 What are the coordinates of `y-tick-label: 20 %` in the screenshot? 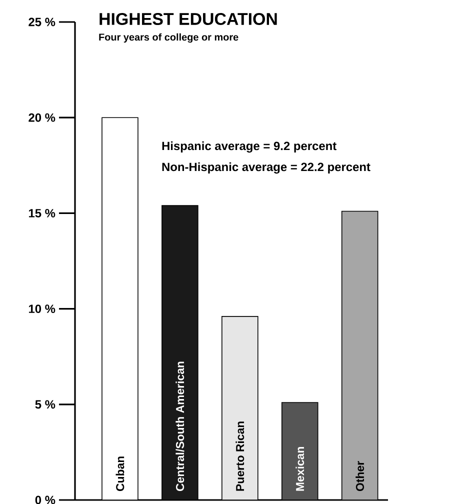 It's located at (42, 117).